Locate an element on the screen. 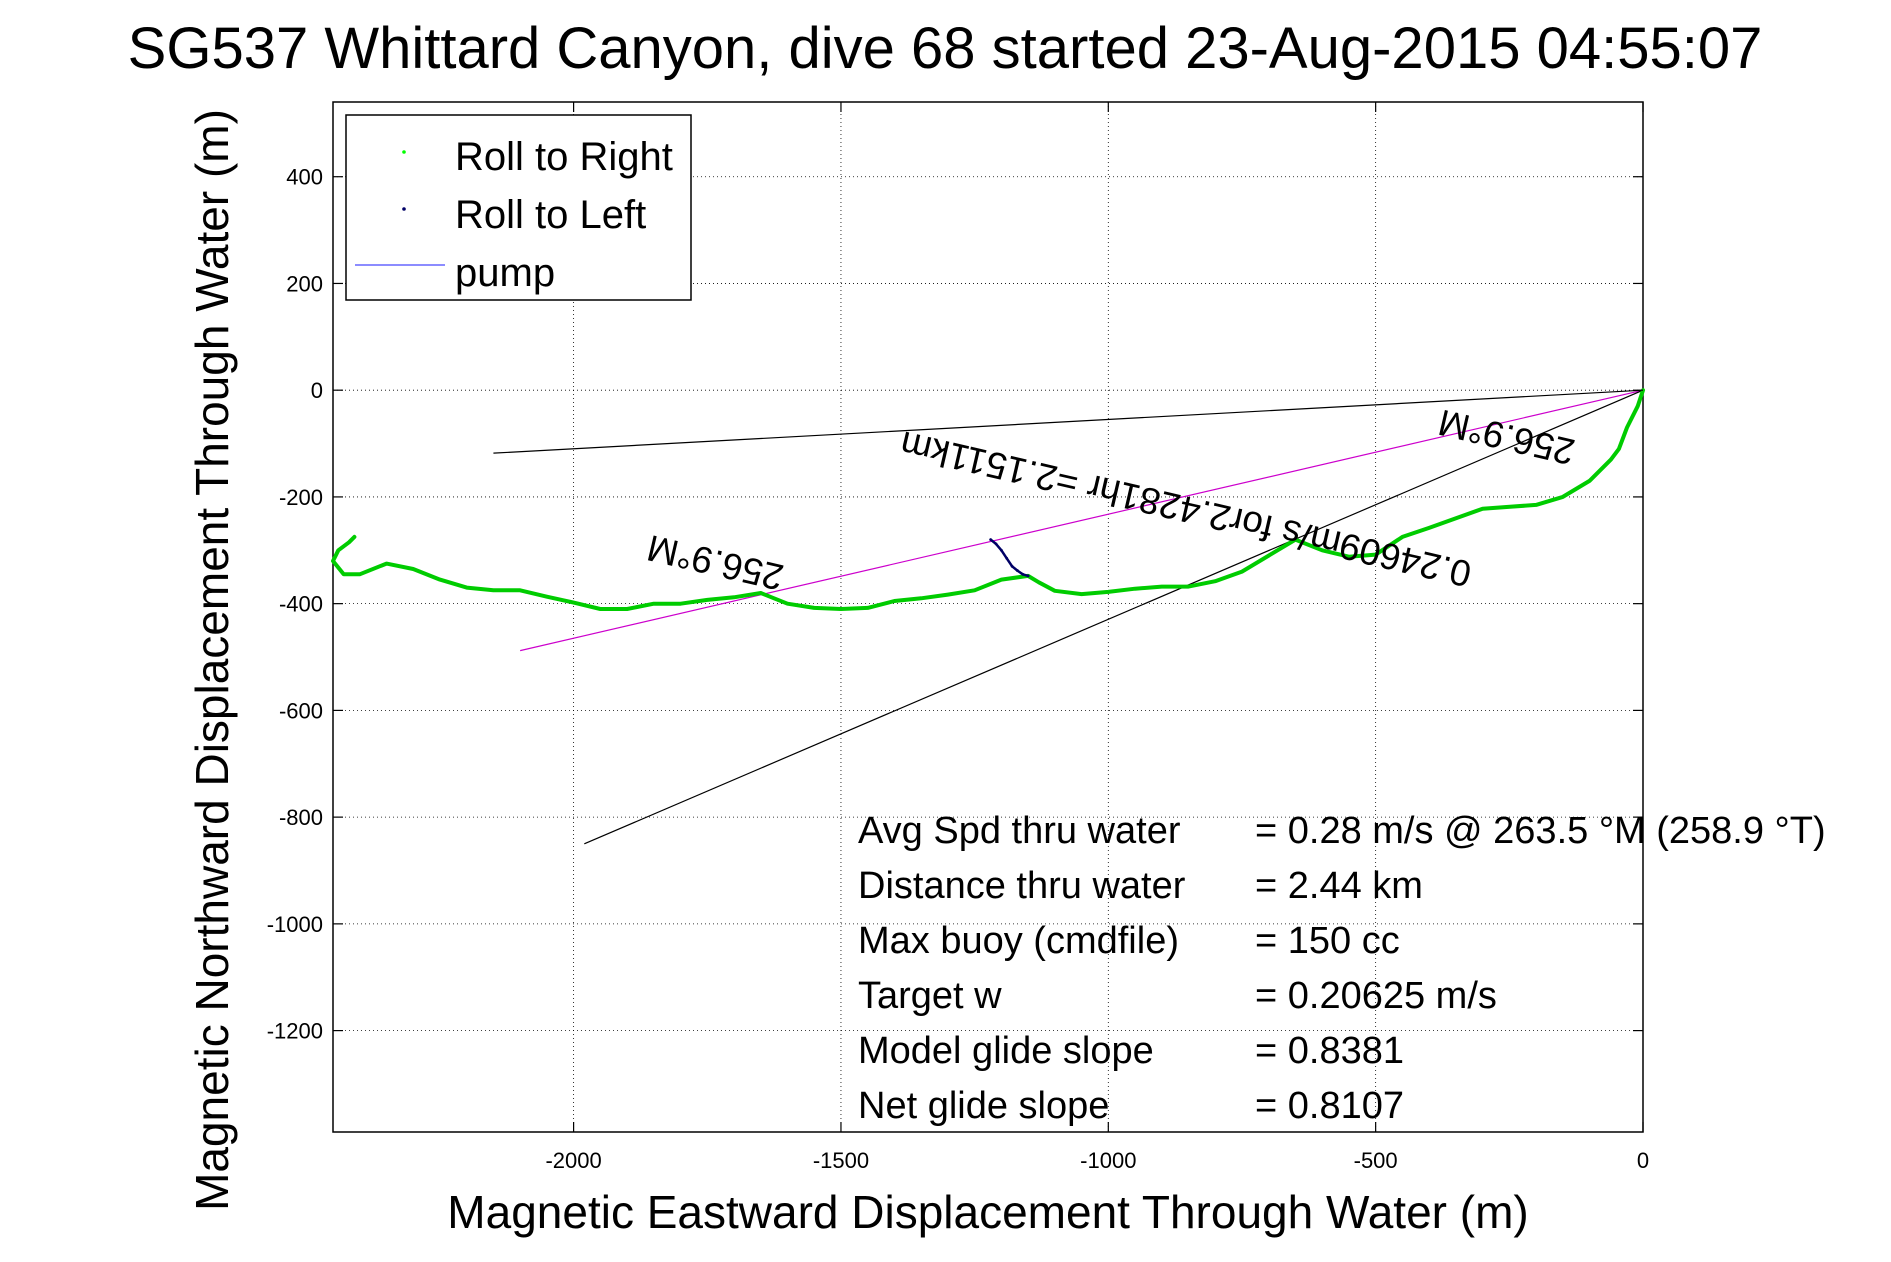  y-tick-label: -800 is located at coordinates (301, 817).